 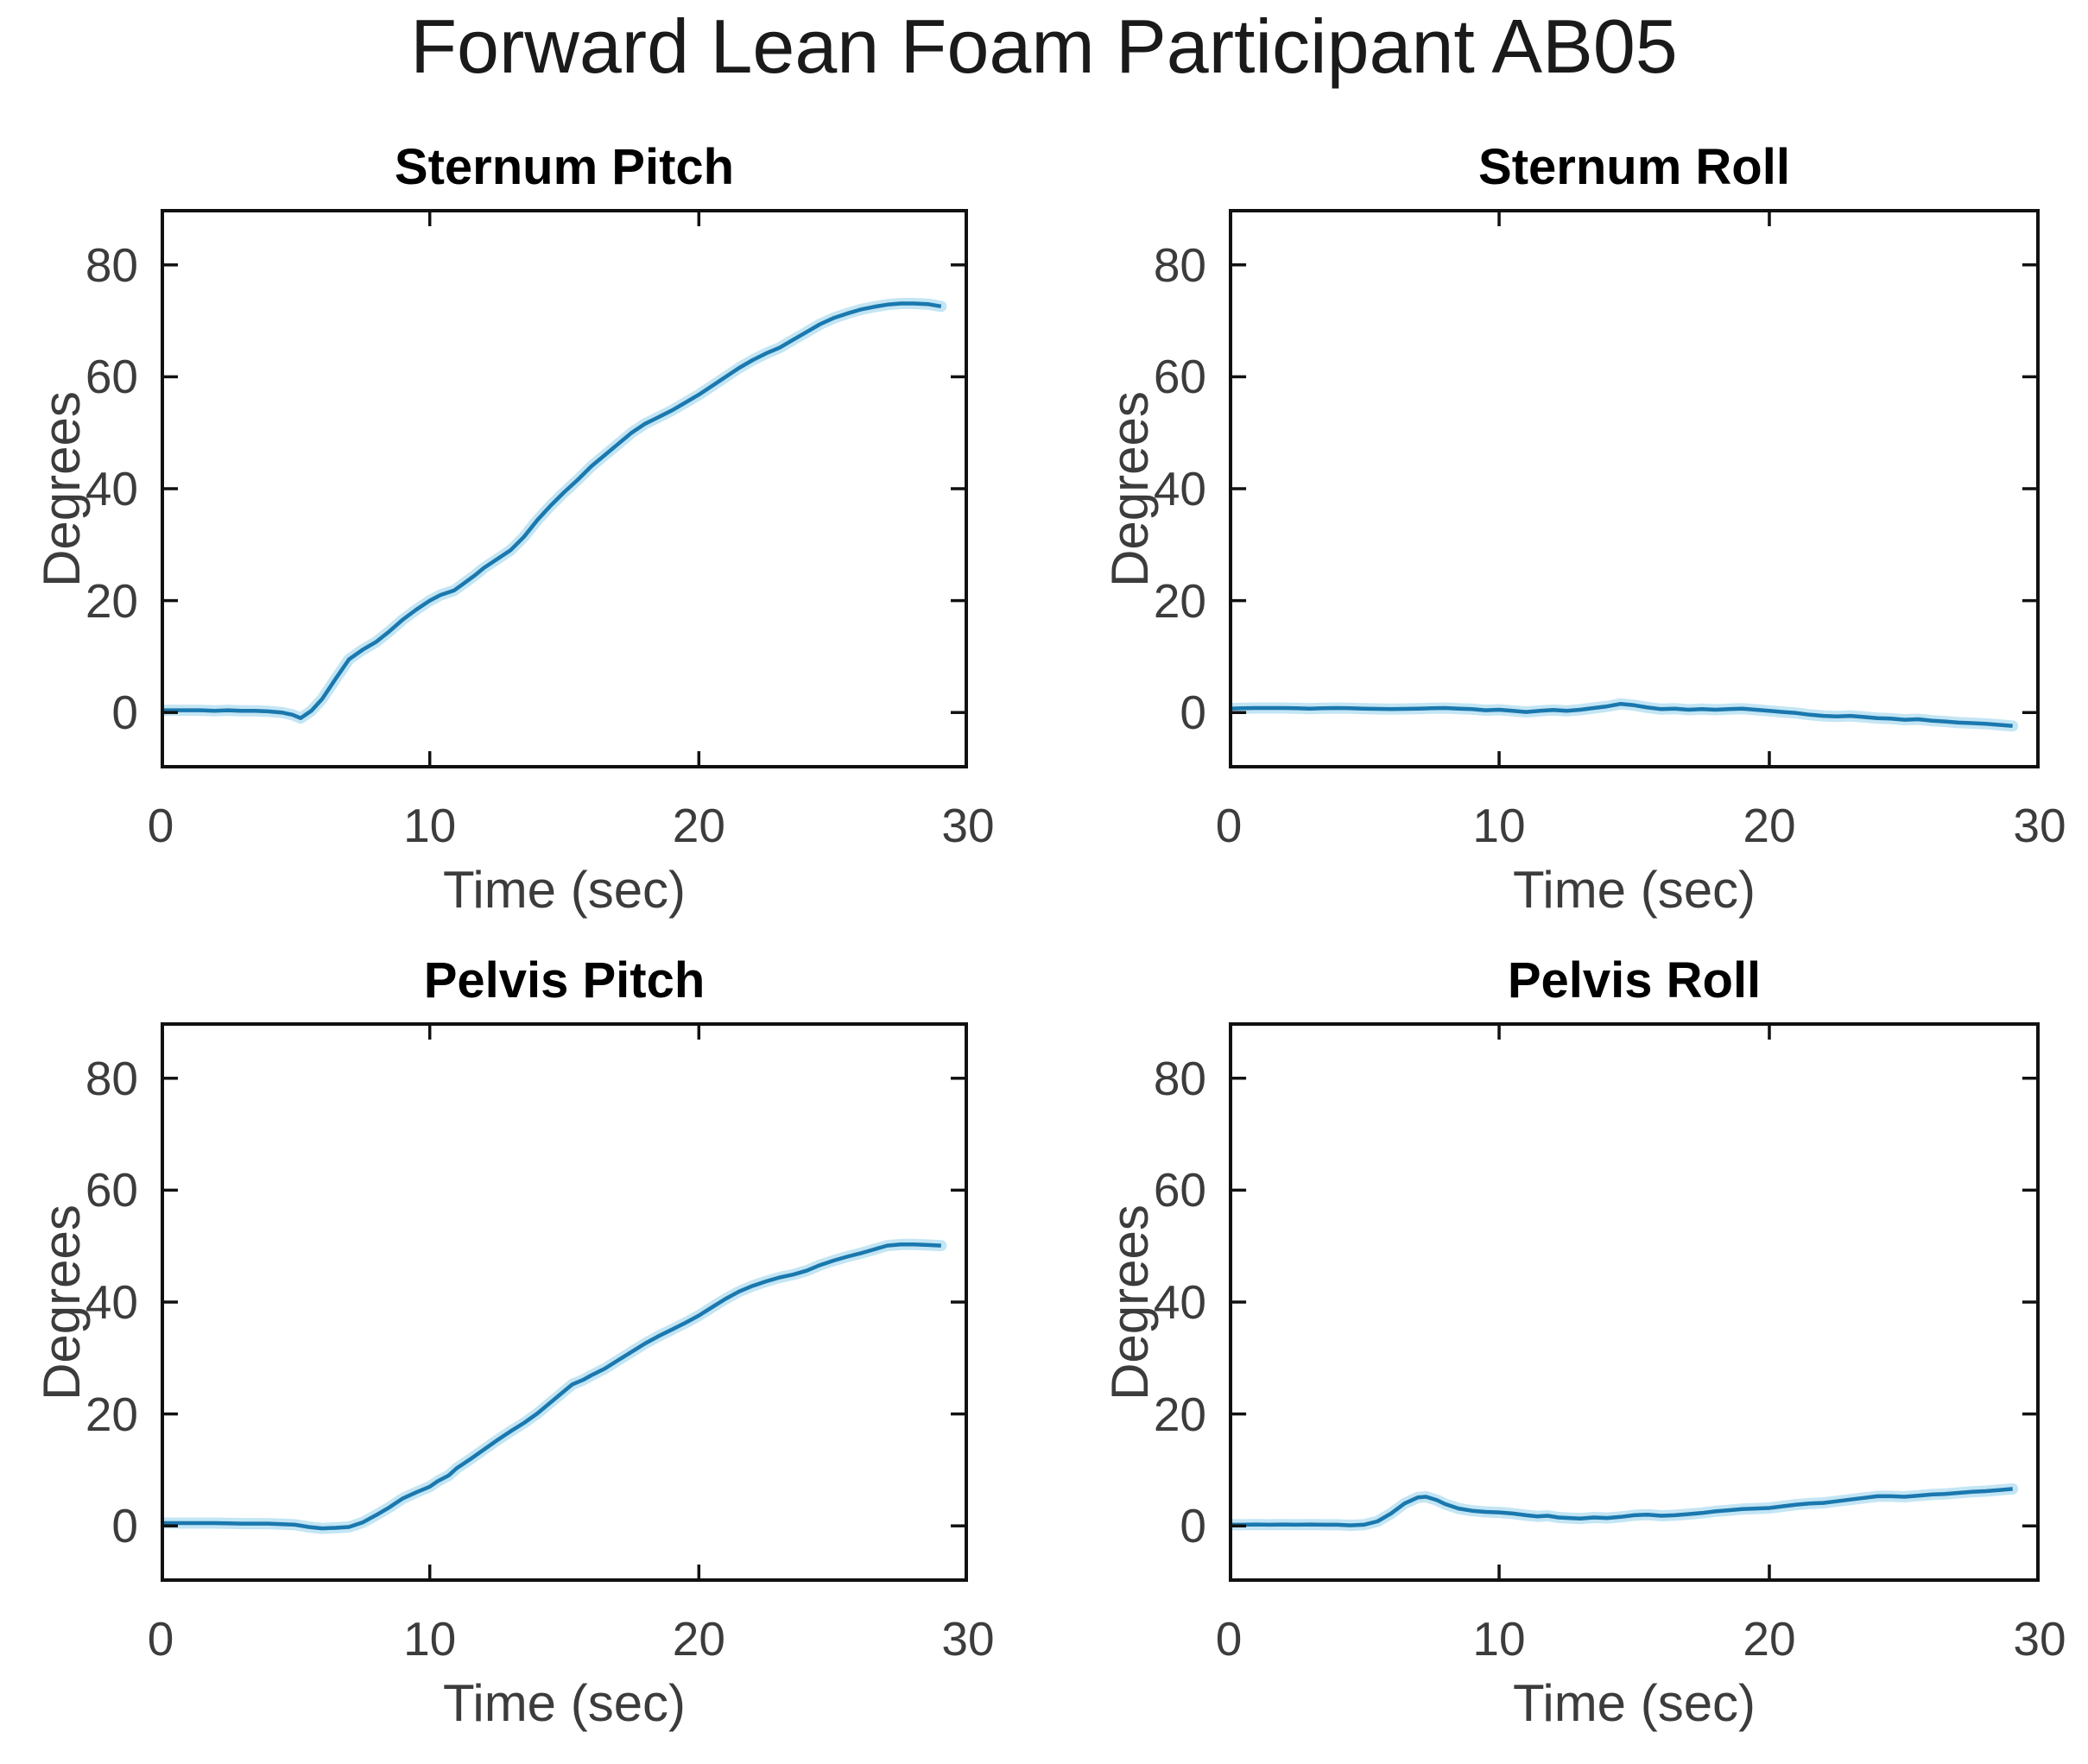 What do you see at coordinates (1634, 167) in the screenshot?
I see `subplot-title: Sternum Roll` at bounding box center [1634, 167].